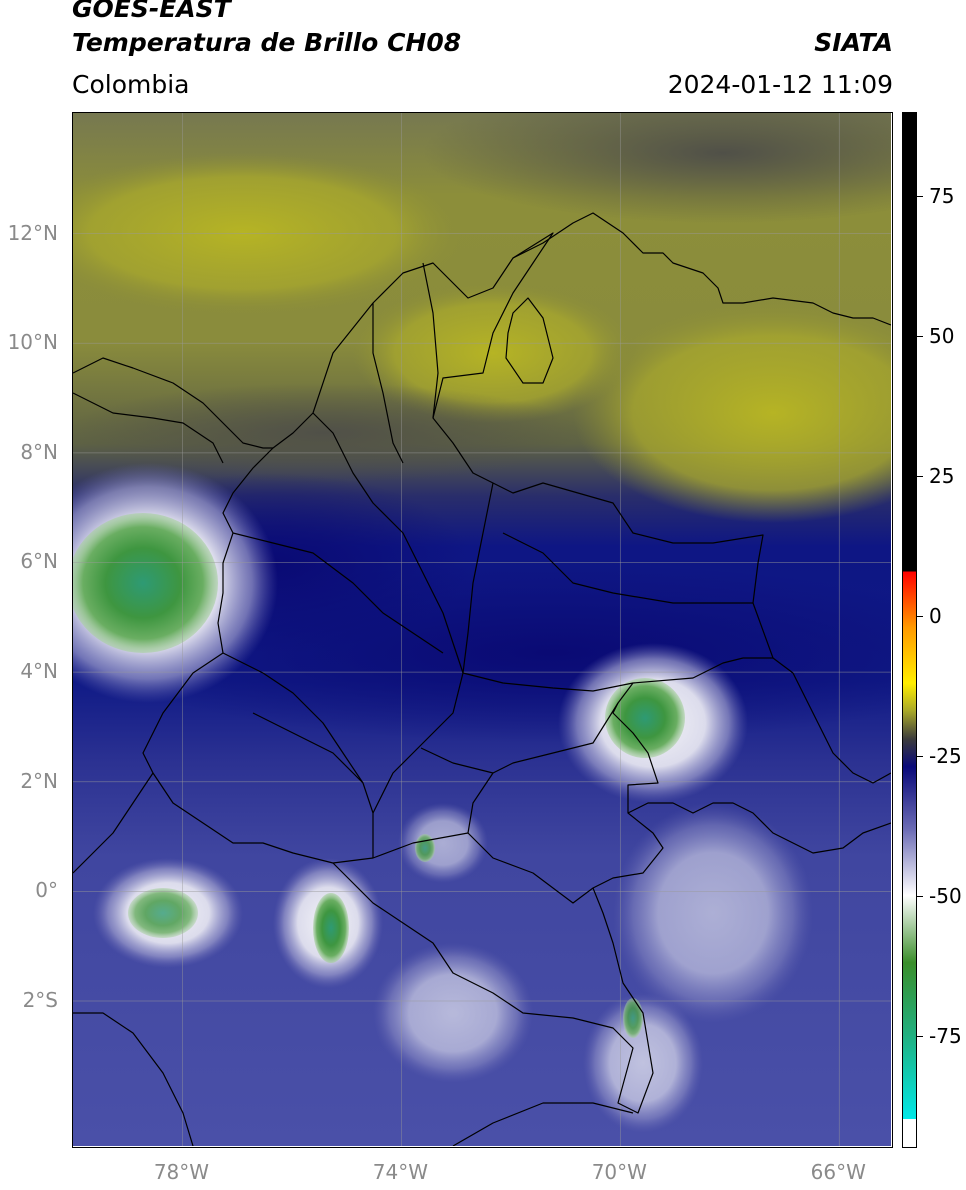 Image resolution: width=966 pixels, height=1190 pixels. What do you see at coordinates (151, 11) in the screenshot?
I see `satellite-name: GOES-EAST` at bounding box center [151, 11].